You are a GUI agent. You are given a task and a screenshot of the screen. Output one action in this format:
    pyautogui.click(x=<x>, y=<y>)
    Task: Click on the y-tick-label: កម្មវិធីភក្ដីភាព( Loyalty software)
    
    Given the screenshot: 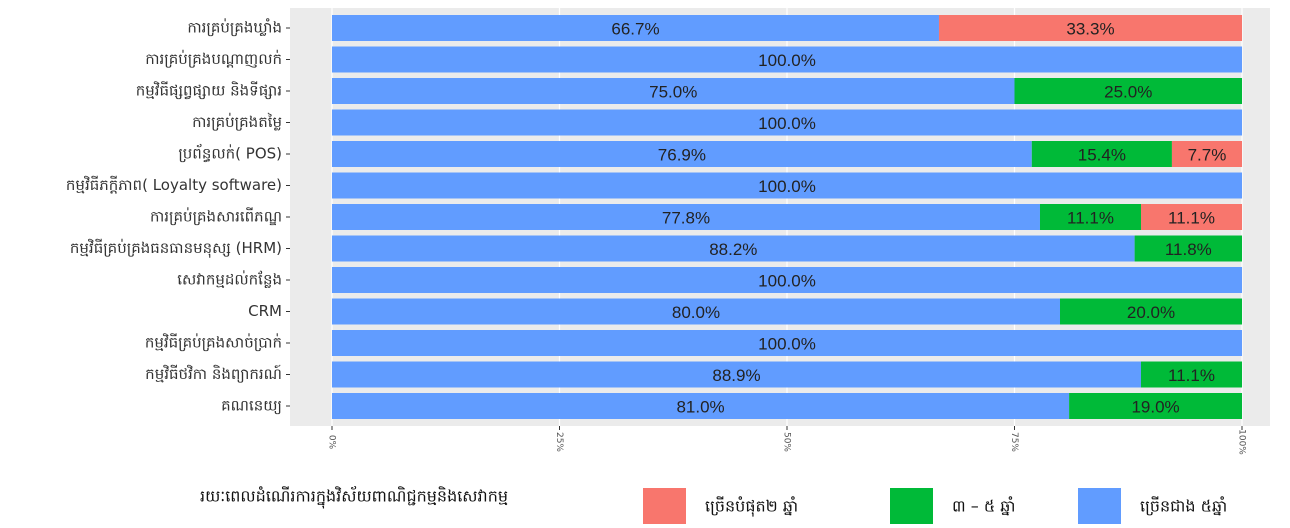 What is the action you would take?
    pyautogui.click(x=174, y=184)
    